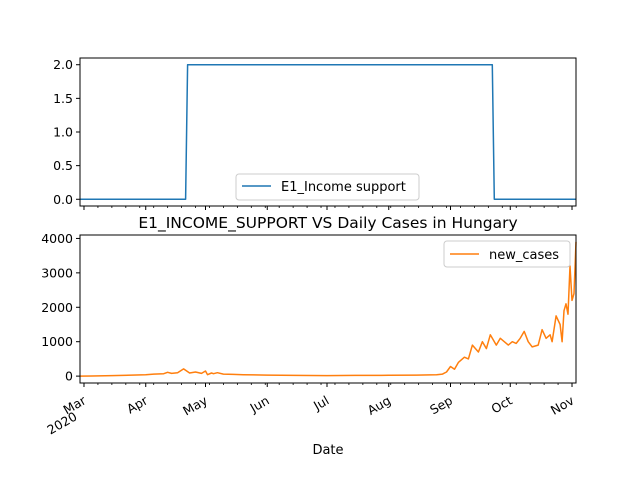 This screenshot has height=480, width=640. What do you see at coordinates (137, 404) in the screenshot?
I see `x-tick-label: Apr` at bounding box center [137, 404].